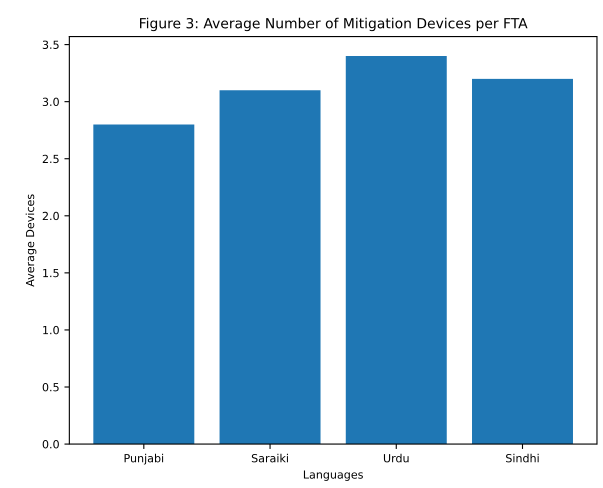 Image resolution: width=603 pixels, height=488 pixels. Describe the element at coordinates (50, 444) in the screenshot. I see `y-tick-label: 0.0` at that location.